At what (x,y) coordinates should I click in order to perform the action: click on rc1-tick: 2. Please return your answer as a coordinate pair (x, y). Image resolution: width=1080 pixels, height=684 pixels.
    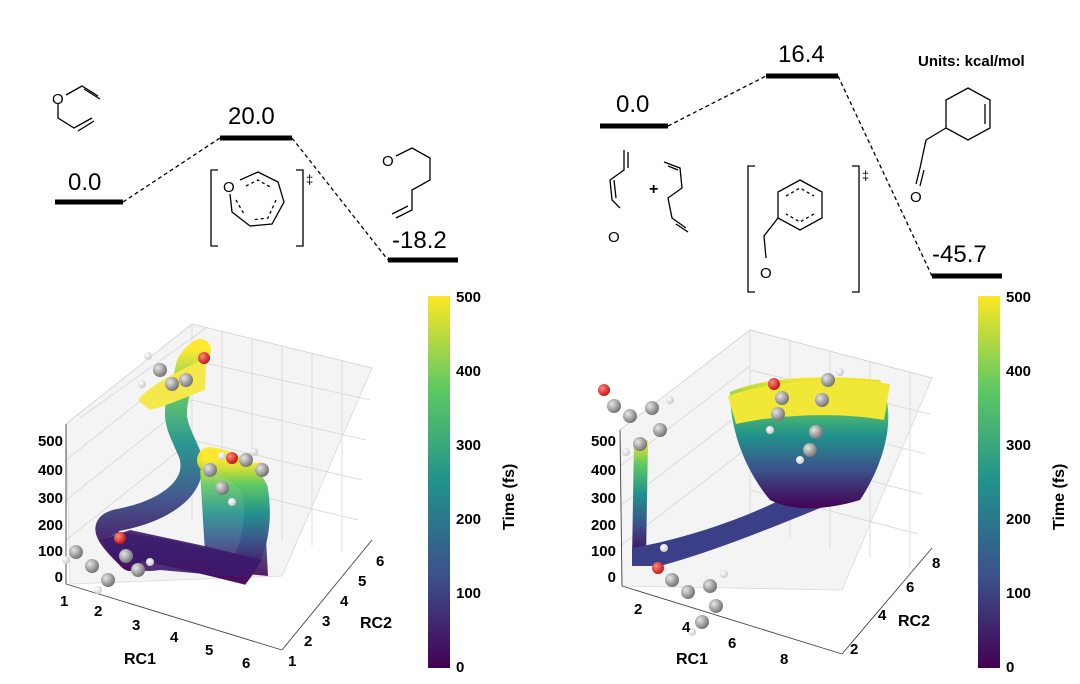
    Looking at the image, I should click on (638, 609).